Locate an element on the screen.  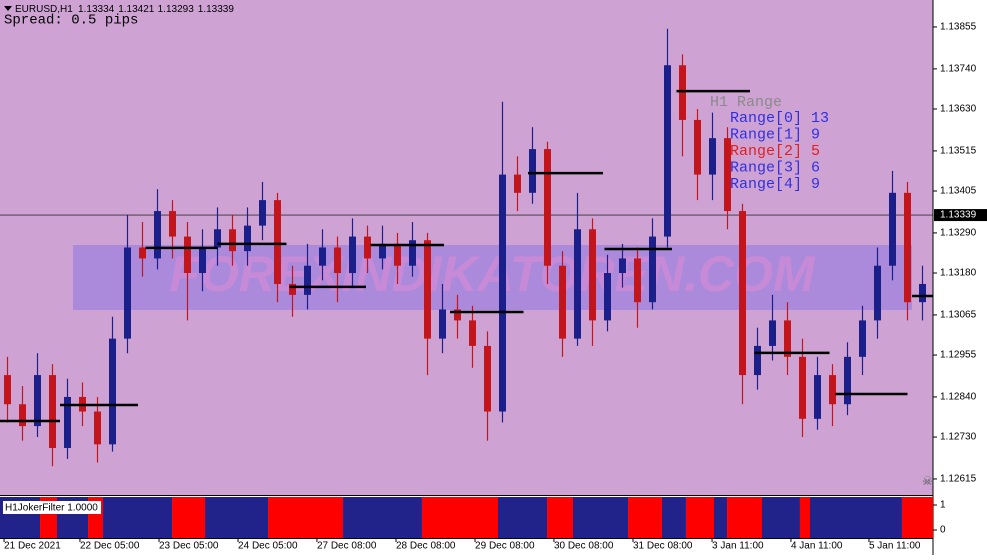
x-tick-label: 23 Dec 05:00 is located at coordinates (189, 546).